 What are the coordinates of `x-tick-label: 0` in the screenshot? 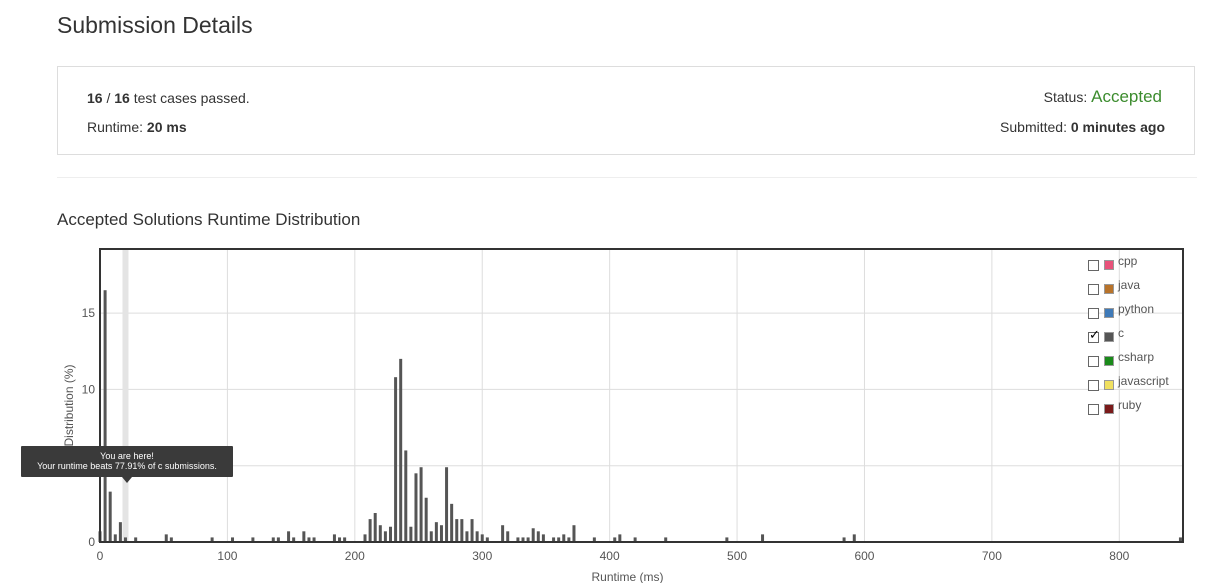 It's located at (100, 556).